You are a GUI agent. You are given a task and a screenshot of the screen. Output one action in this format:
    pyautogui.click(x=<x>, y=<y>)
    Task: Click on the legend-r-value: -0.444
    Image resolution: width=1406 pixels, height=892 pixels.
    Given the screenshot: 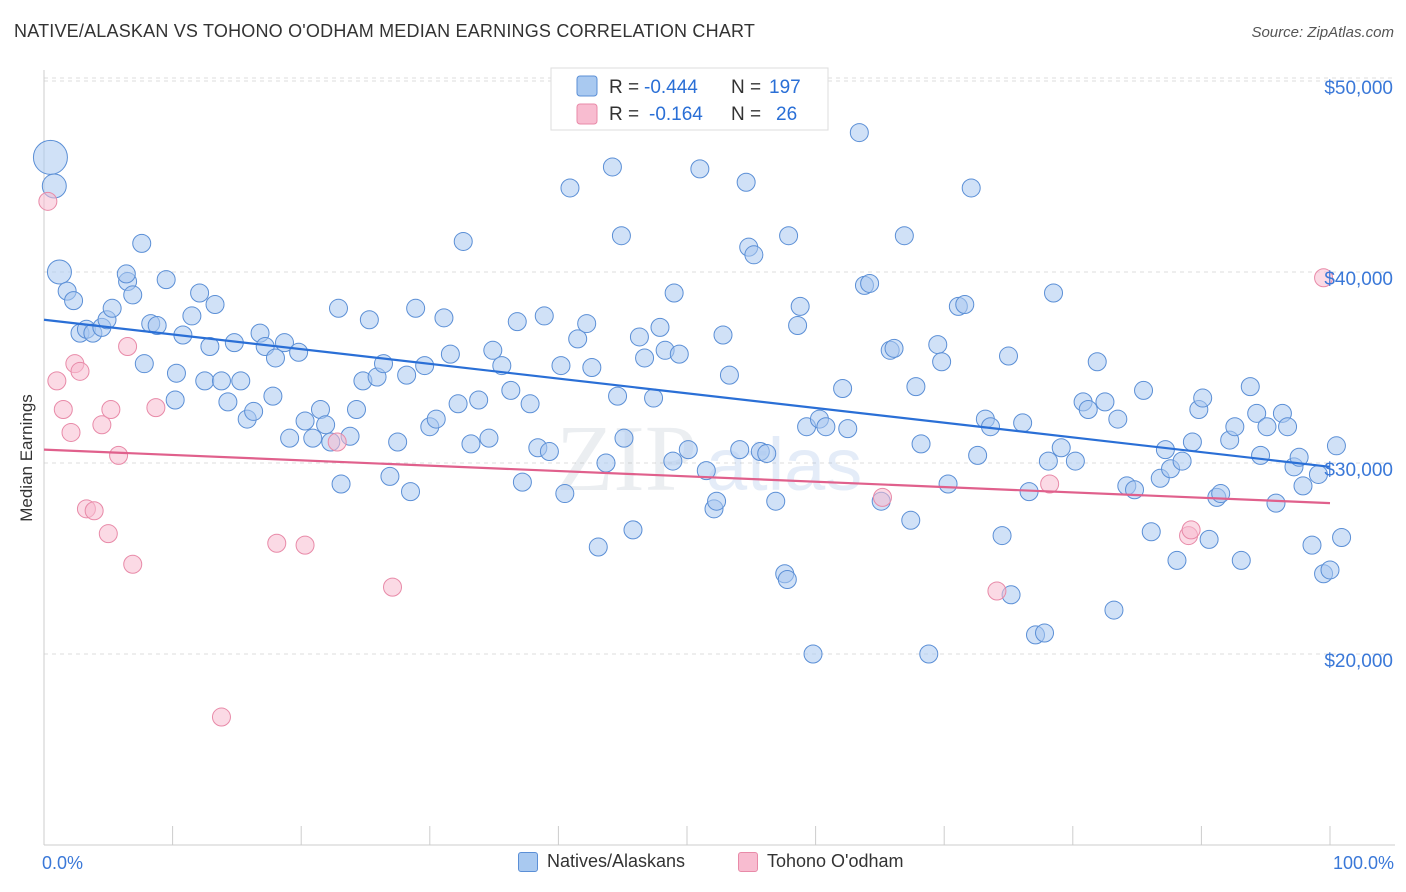 What is the action you would take?
    pyautogui.click(x=671, y=87)
    